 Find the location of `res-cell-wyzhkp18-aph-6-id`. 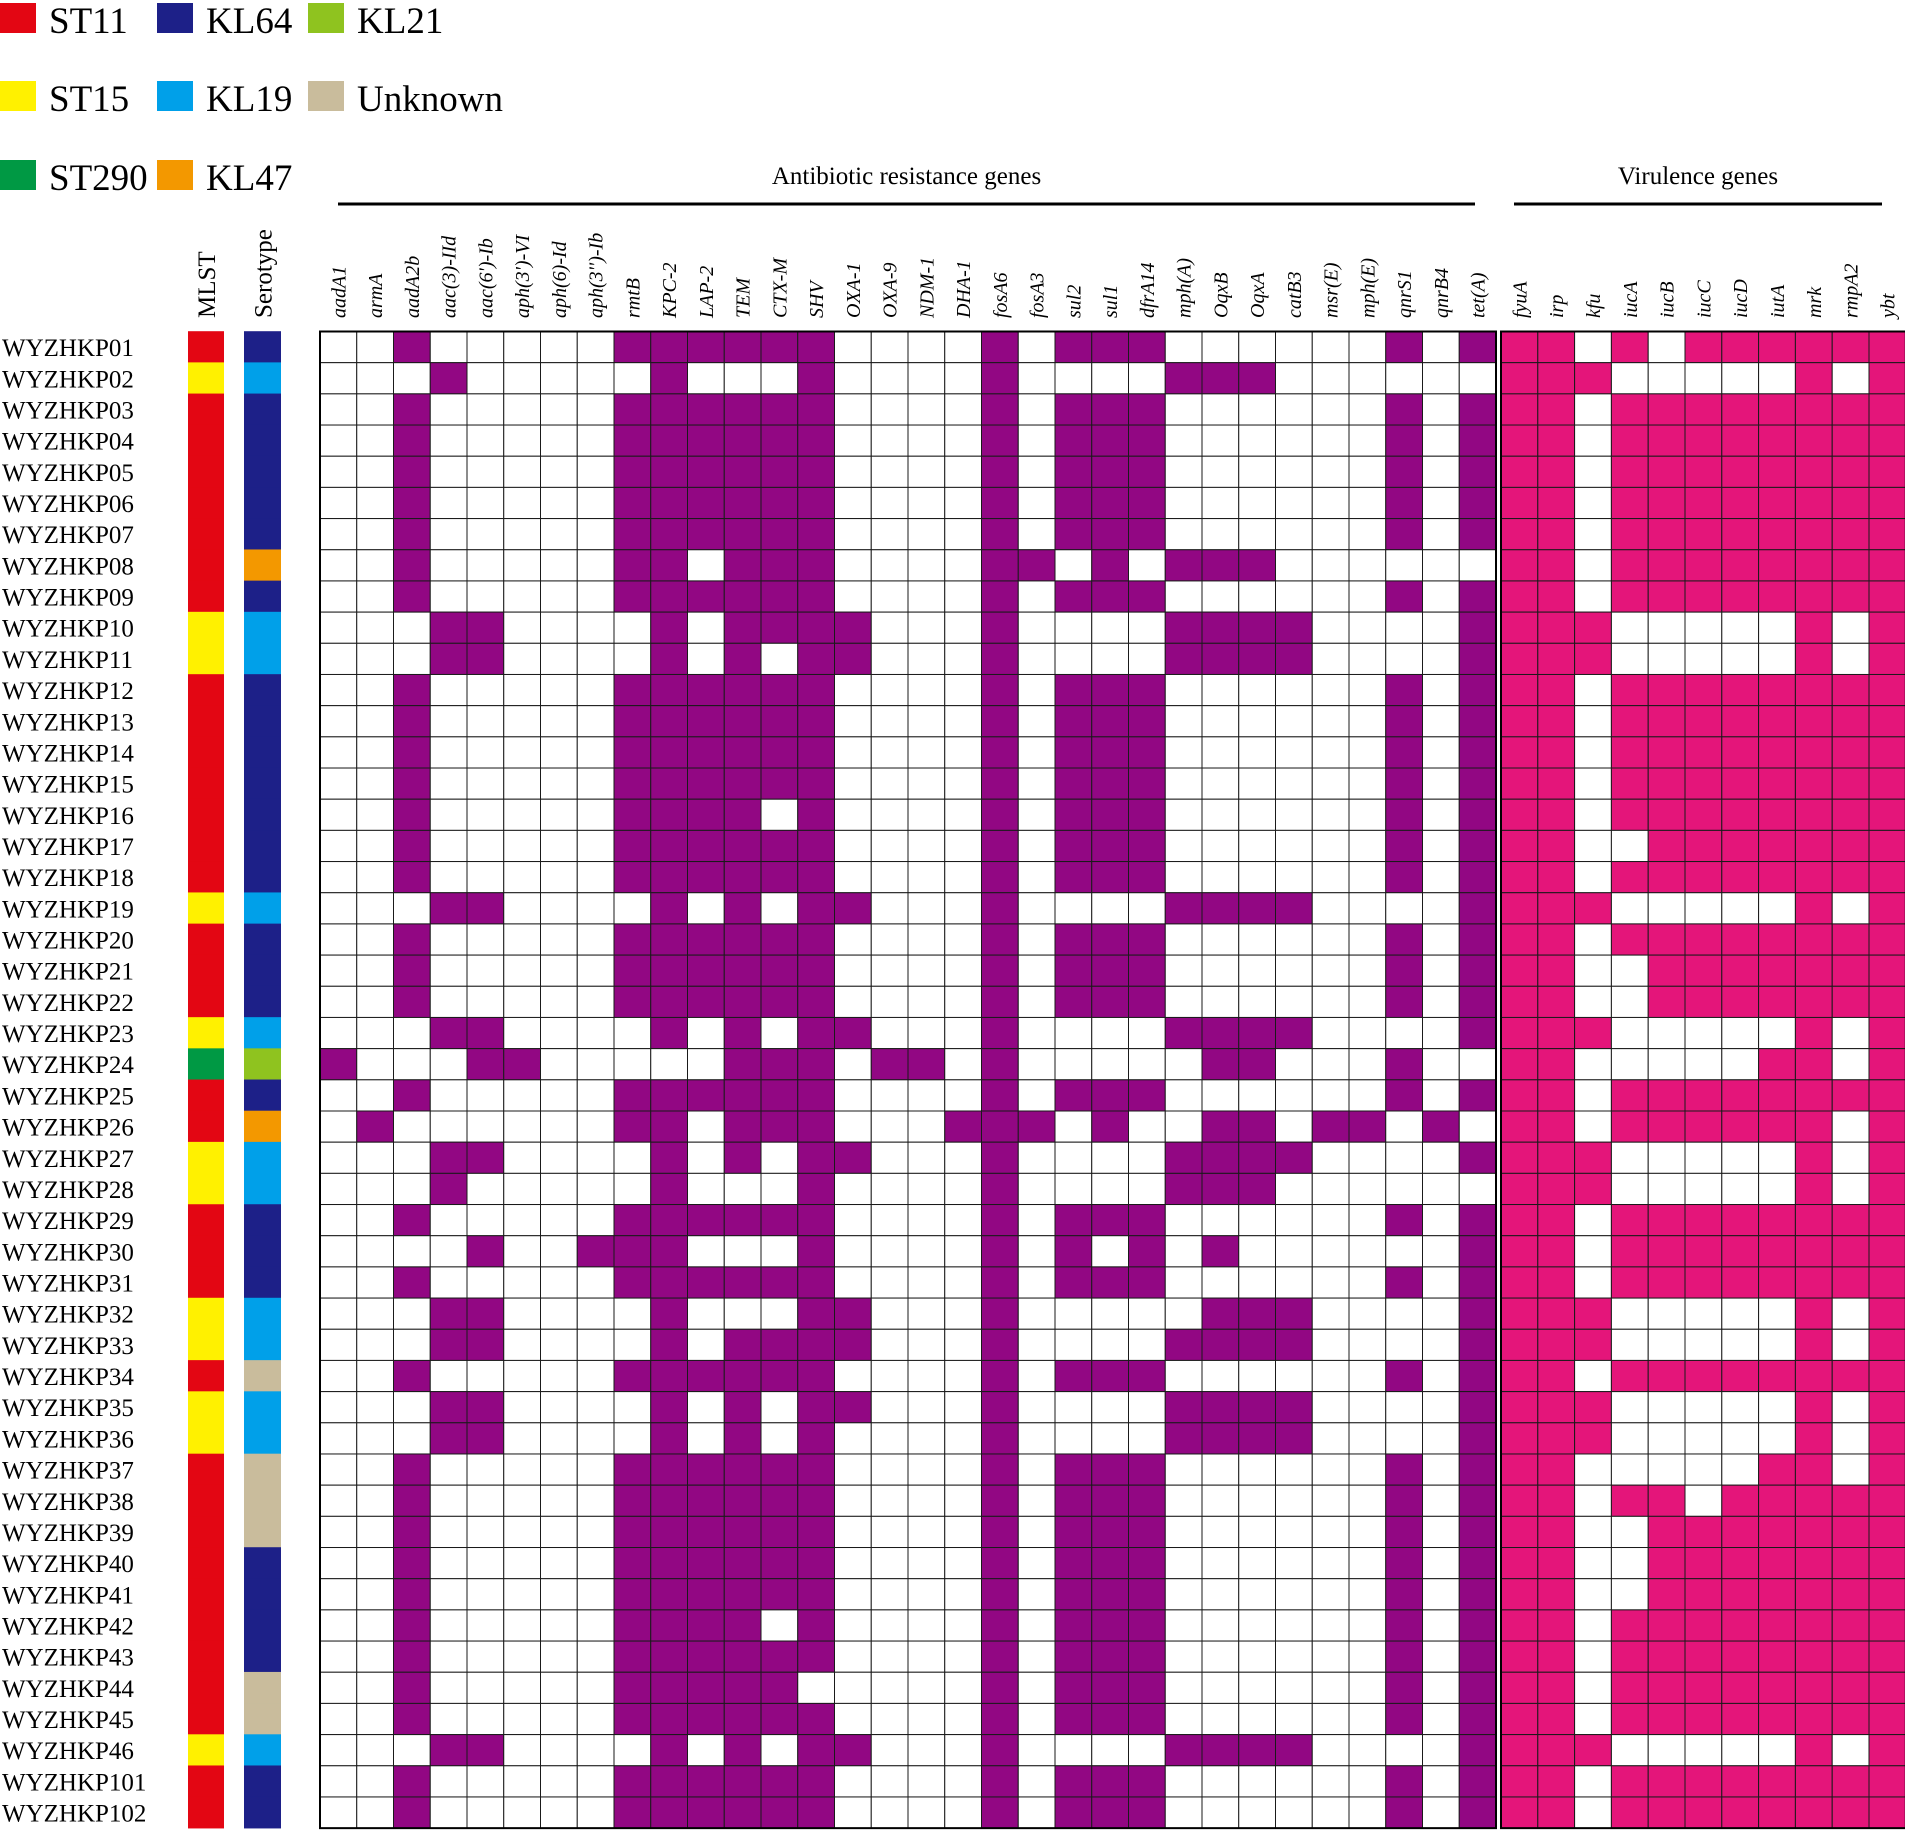

res-cell-wyzhkp18-aph-6-id is located at coordinates (559, 877).